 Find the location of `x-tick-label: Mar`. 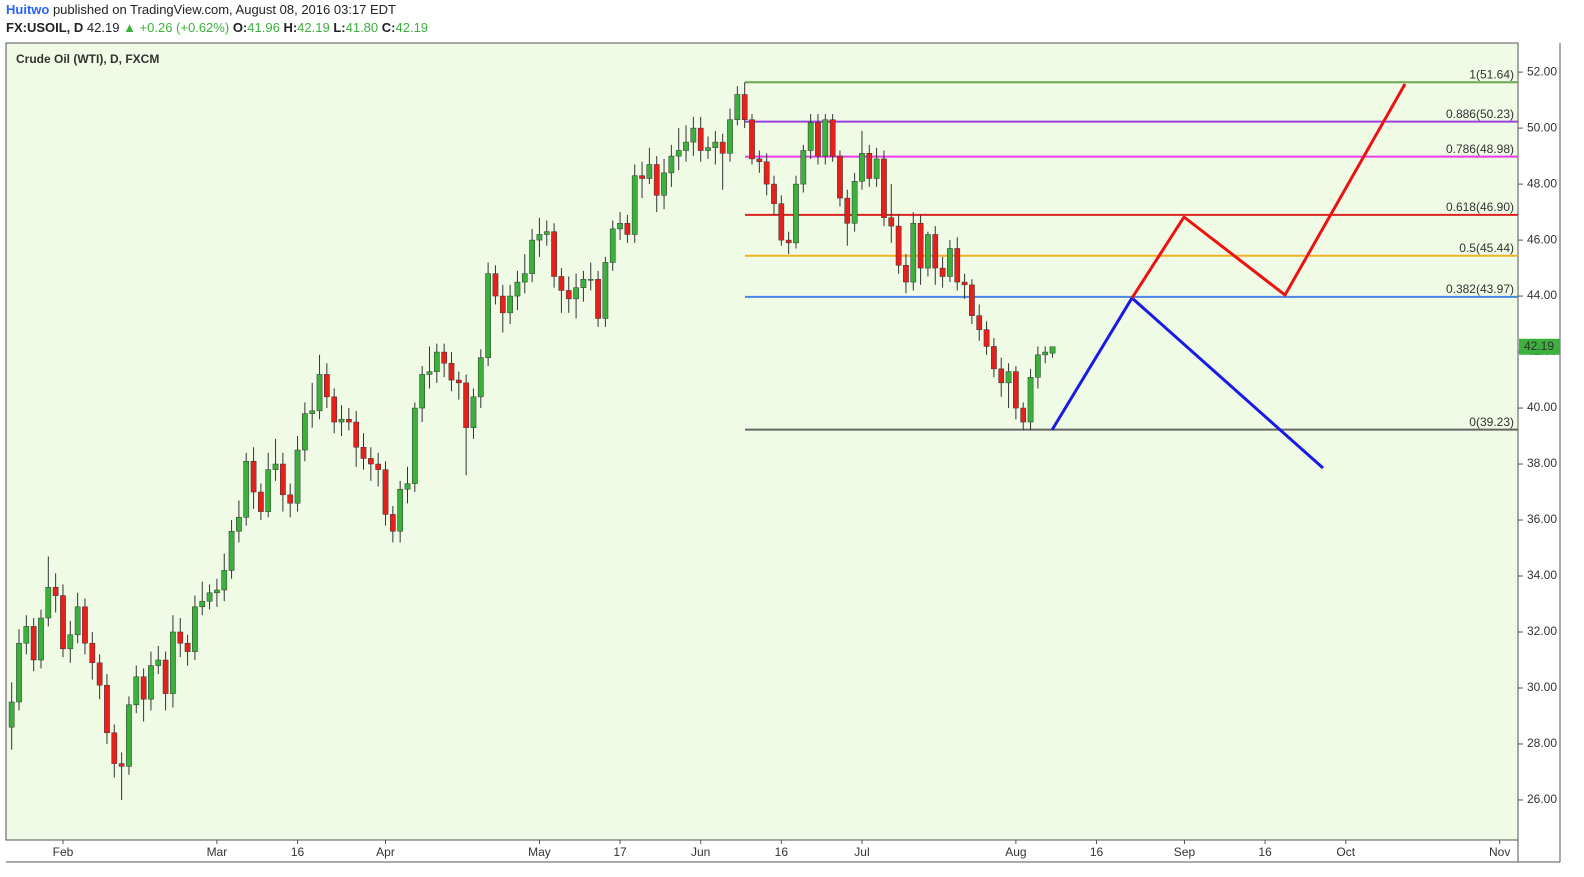

x-tick-label: Mar is located at coordinates (217, 852).